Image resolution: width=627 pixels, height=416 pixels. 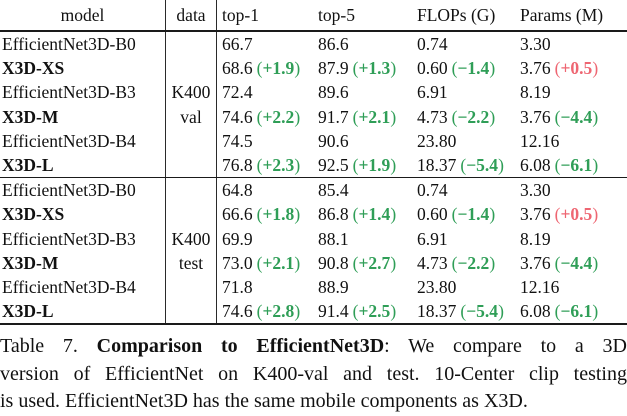 I want to click on metric-value: 89.6, so click(x=333, y=92).